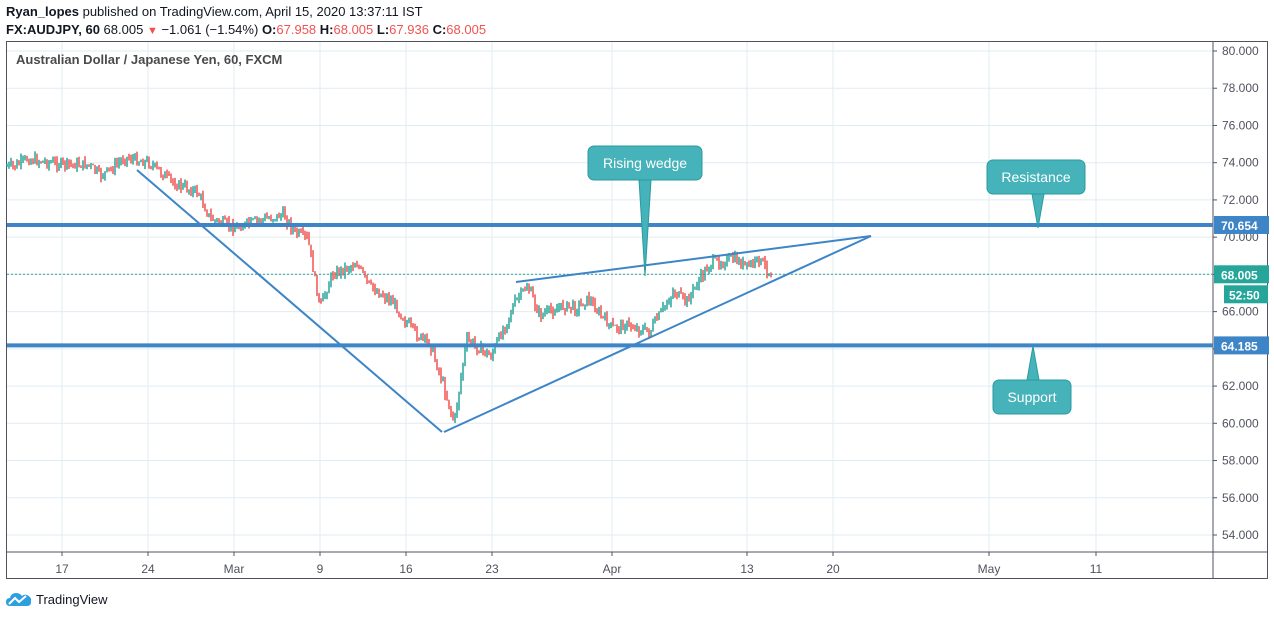 This screenshot has height=618, width=1274. What do you see at coordinates (326, 29) in the screenshot?
I see `high-label: H:` at bounding box center [326, 29].